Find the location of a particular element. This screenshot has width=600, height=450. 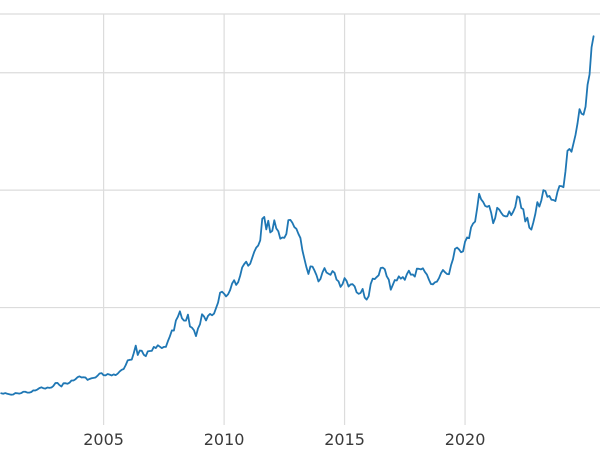

x-axis-tick-label: 2020 is located at coordinates (465, 439).